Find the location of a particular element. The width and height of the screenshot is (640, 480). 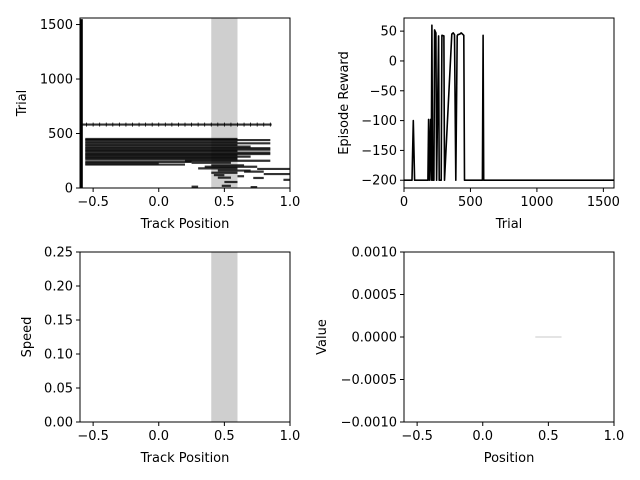

axes-frame-track-trials is located at coordinates (185, 103).